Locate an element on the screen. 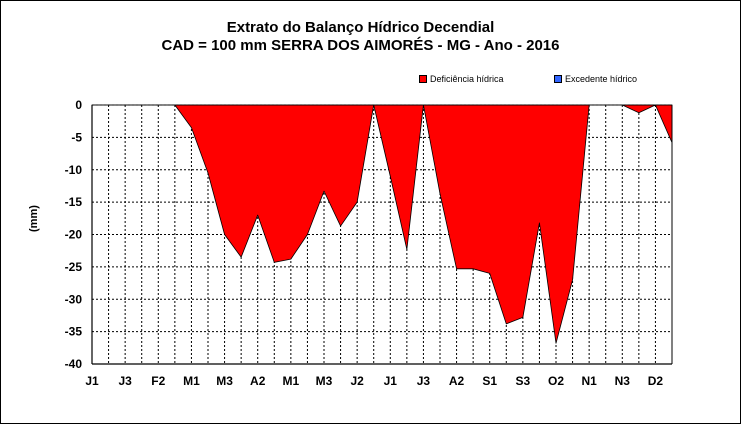 The image size is (741, 424). legend-swatch-deficit is located at coordinates (423, 79).